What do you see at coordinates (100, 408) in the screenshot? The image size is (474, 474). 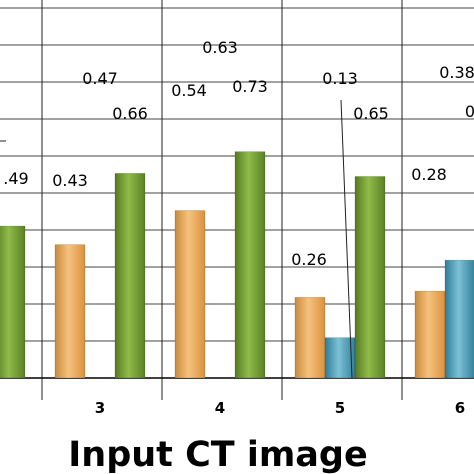 I see `x-tick-label-3: 3` at bounding box center [100, 408].